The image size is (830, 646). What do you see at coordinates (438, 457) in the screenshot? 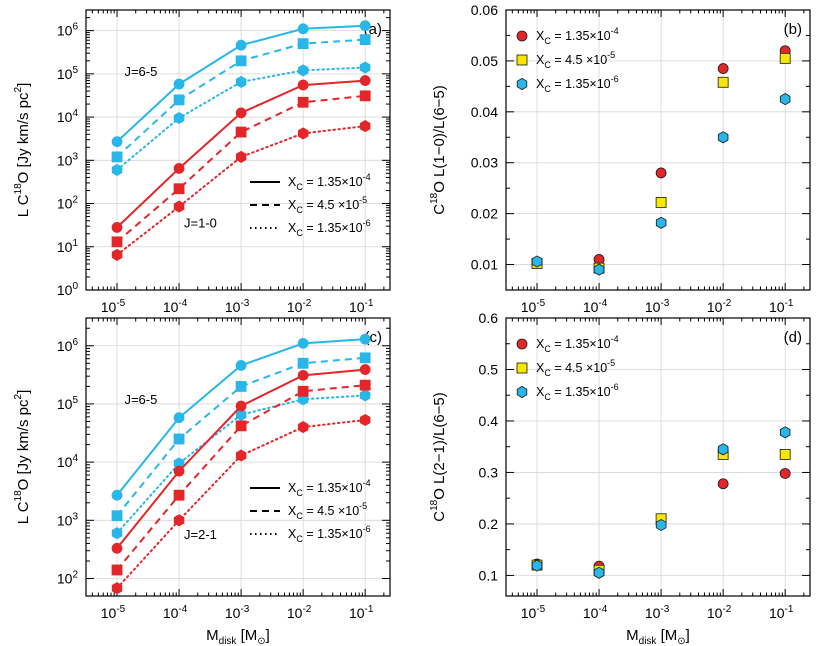
I see `y-axis-label: C18O L(2−1)/L(6−5)` at bounding box center [438, 457].